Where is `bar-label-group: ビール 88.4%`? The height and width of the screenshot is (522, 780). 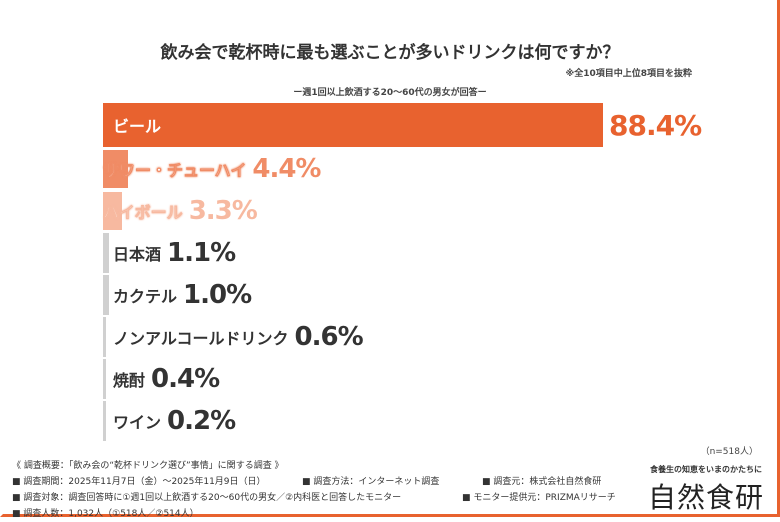 bar-label-group: ビール 88.4% is located at coordinates (407, 125).